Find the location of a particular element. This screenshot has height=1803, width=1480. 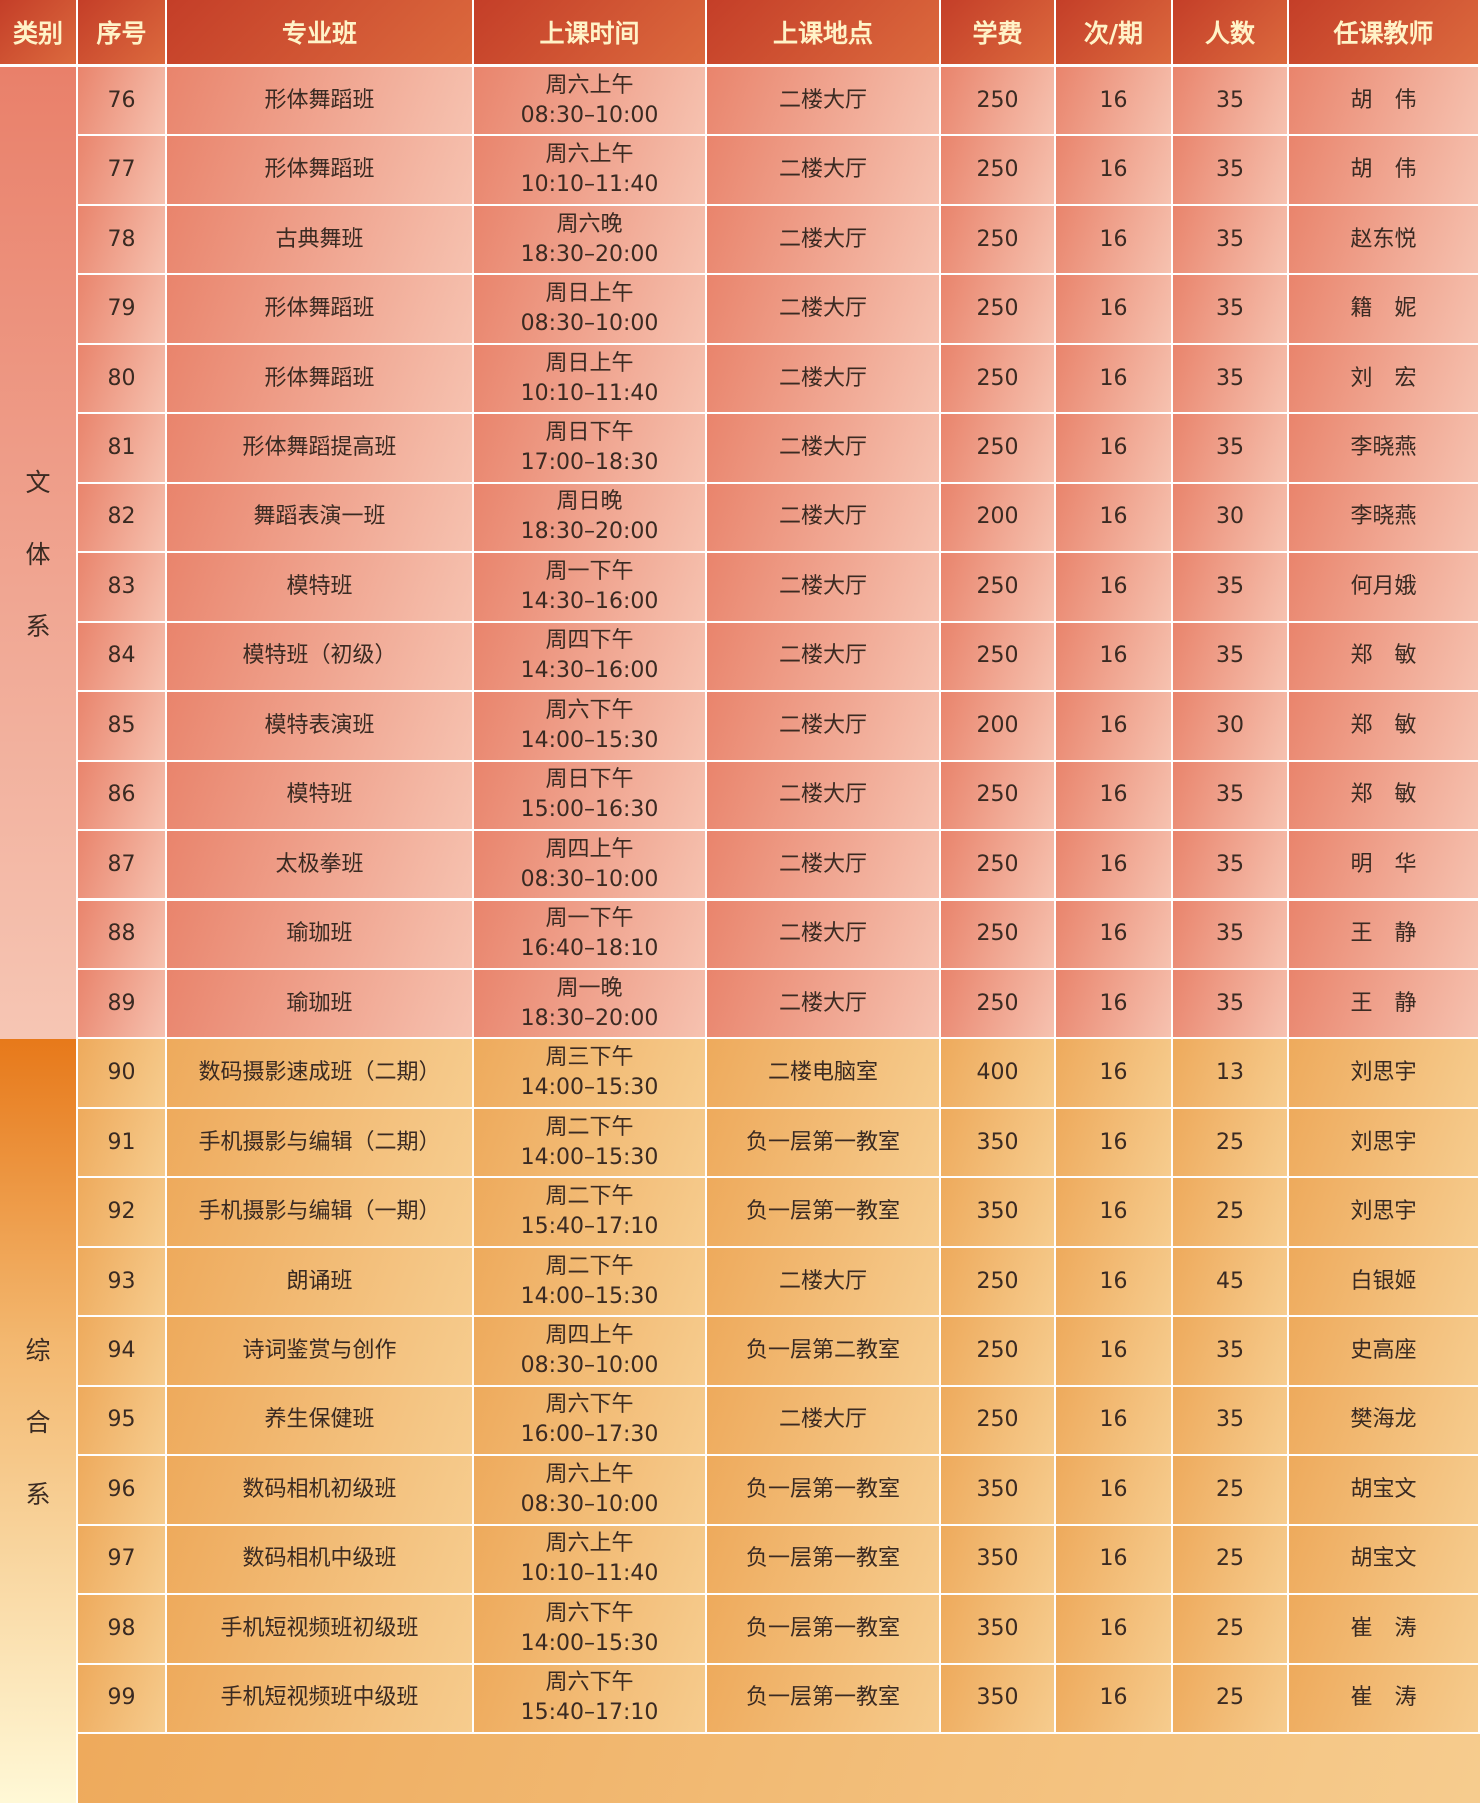

cell-number: 90 is located at coordinates (122, 1074).